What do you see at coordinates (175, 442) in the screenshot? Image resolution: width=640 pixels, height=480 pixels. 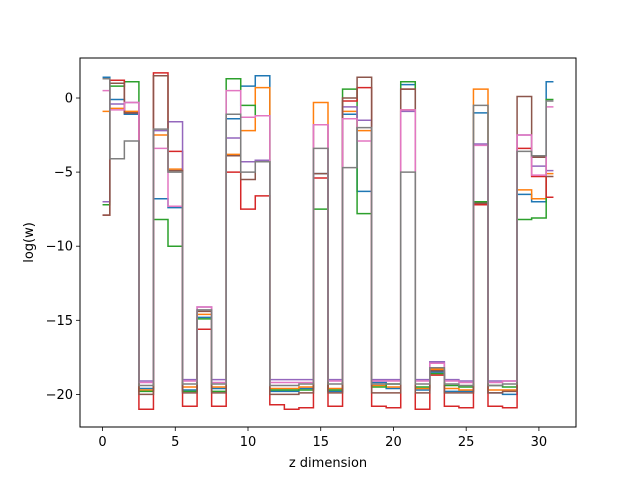 I see `x-tick-label: 5` at bounding box center [175, 442].